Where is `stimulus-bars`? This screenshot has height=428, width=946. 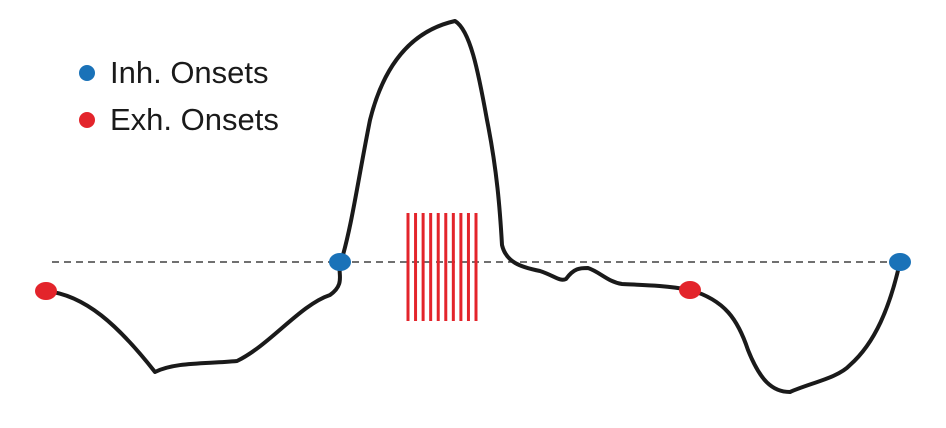 stimulus-bars is located at coordinates (442, 267).